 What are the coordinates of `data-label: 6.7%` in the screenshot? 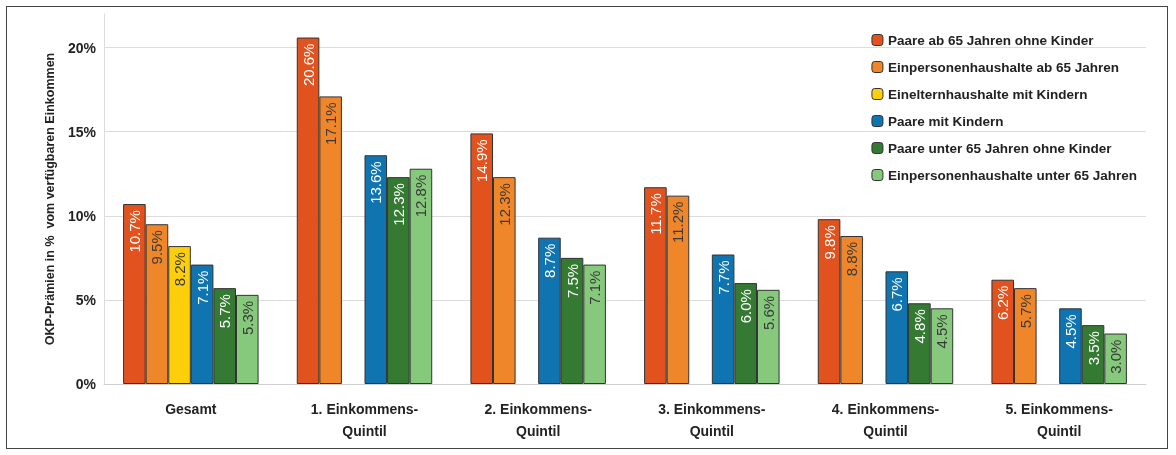 It's located at (897, 294).